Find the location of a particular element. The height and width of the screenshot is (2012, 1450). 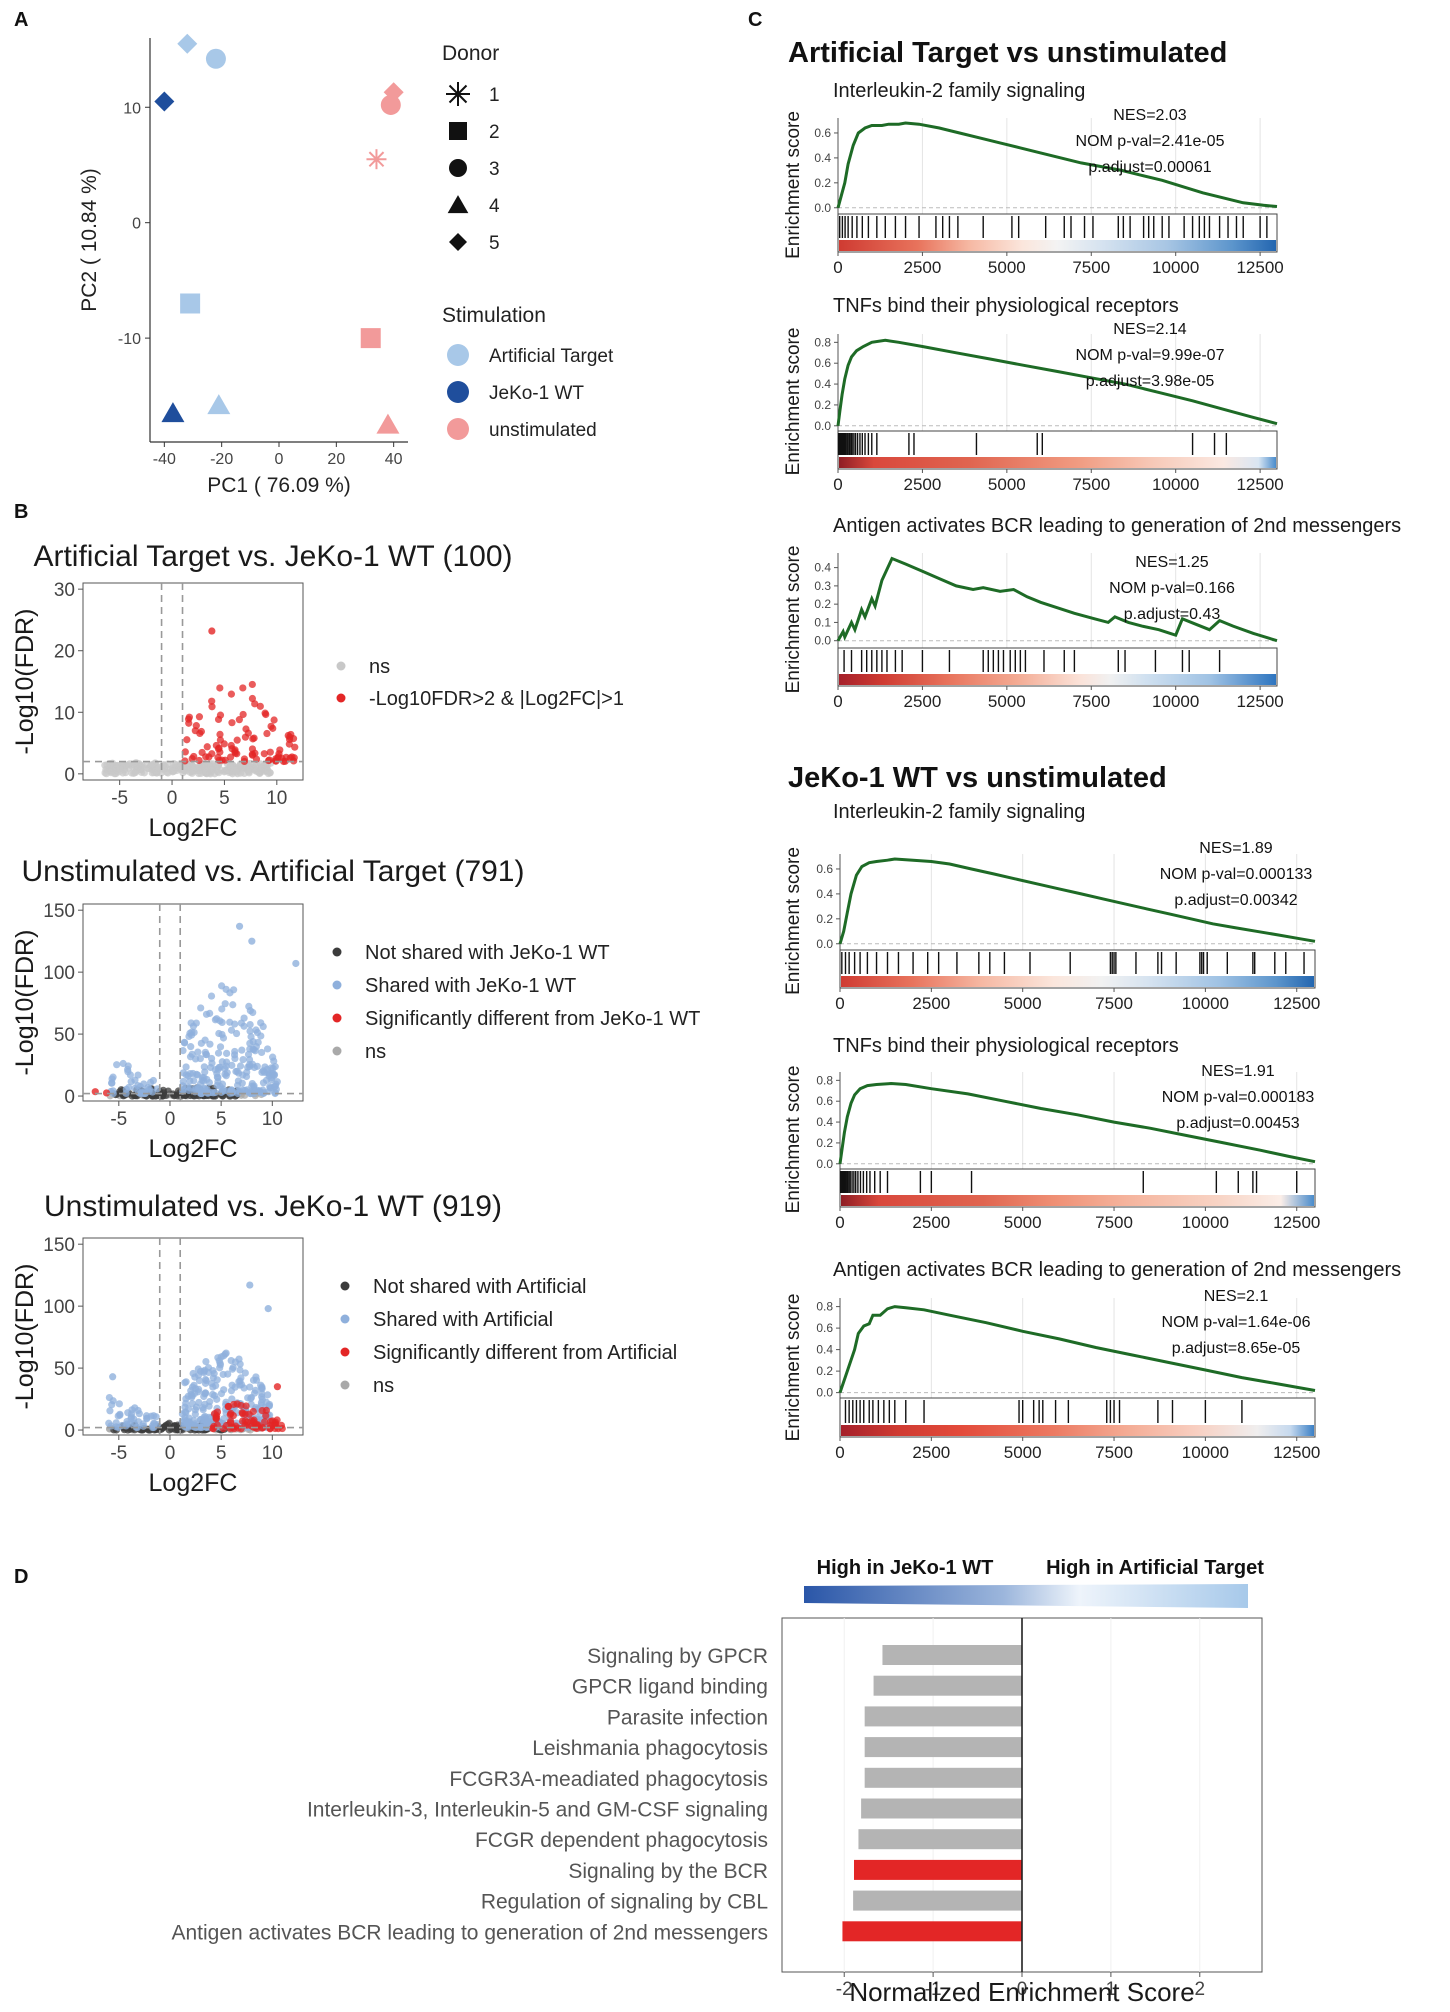

donor-legend-symbol is located at coordinates (458, 131).